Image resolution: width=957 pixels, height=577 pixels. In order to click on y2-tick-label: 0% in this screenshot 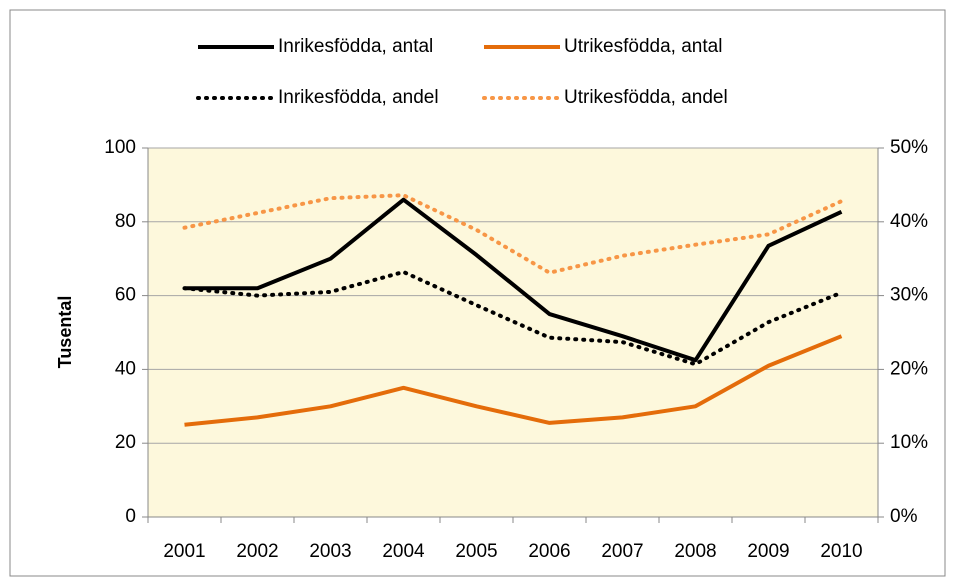, I will do `click(904, 516)`.